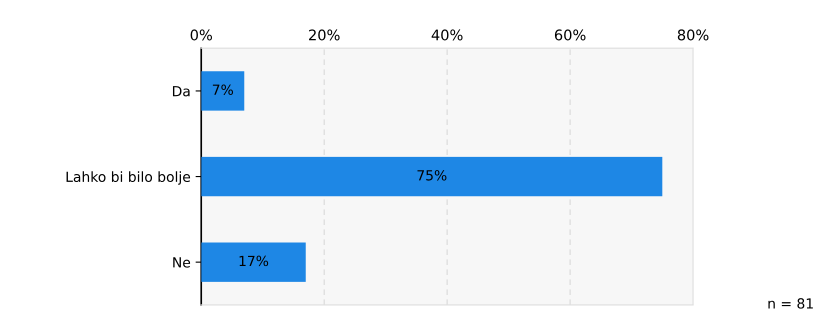  What do you see at coordinates (693, 34) in the screenshot?
I see `x-tick-label: 80%` at bounding box center [693, 34].